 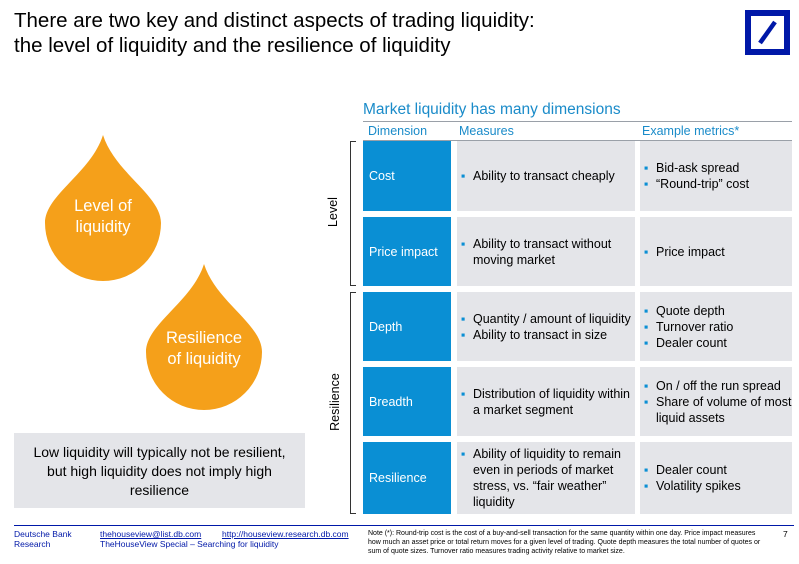 I want to click on footer-rule, so click(x=404, y=525).